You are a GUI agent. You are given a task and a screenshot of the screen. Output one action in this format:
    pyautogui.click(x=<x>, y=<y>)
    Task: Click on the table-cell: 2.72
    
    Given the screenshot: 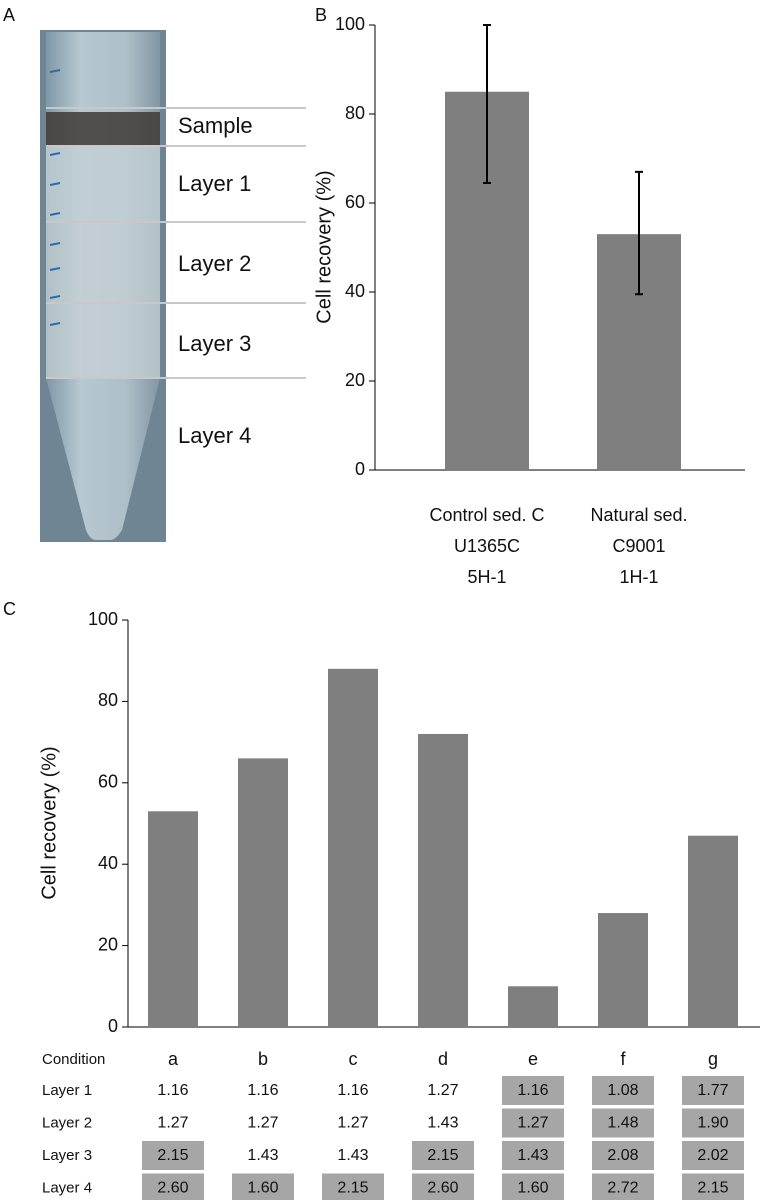 What is the action you would take?
    pyautogui.click(x=622, y=1188)
    